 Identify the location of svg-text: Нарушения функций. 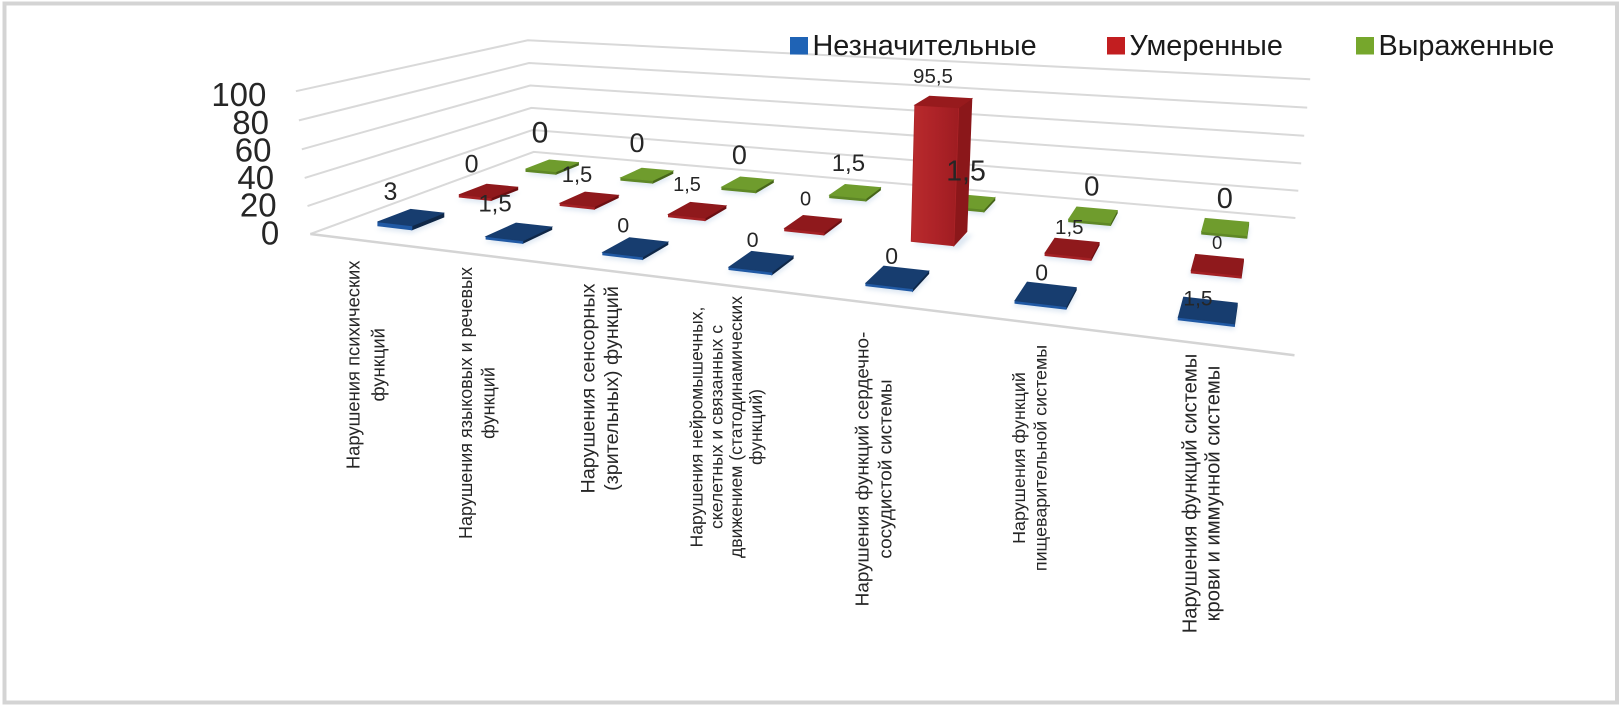
(1019, 458).